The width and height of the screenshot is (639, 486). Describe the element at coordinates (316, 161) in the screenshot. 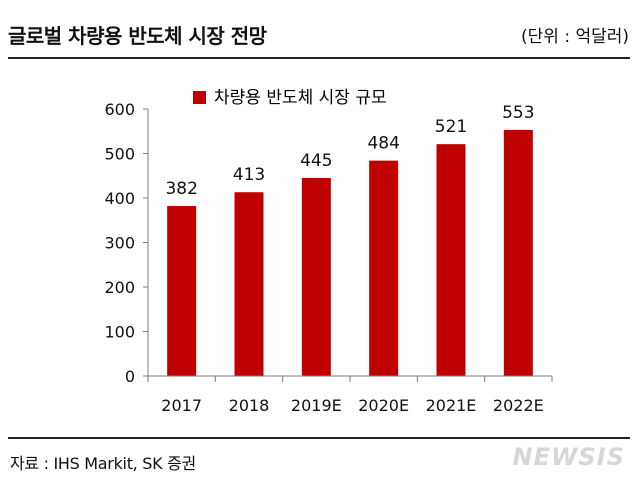

I see `data-label: 445` at that location.